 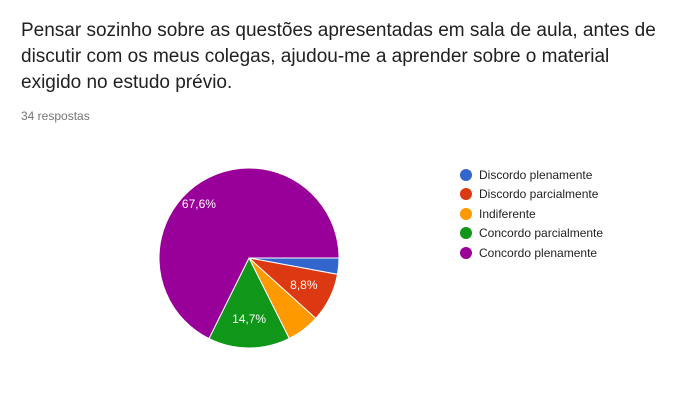 I want to click on legend-item-concordo-parcialmente: Concordo parcialmente, so click(x=531, y=234).